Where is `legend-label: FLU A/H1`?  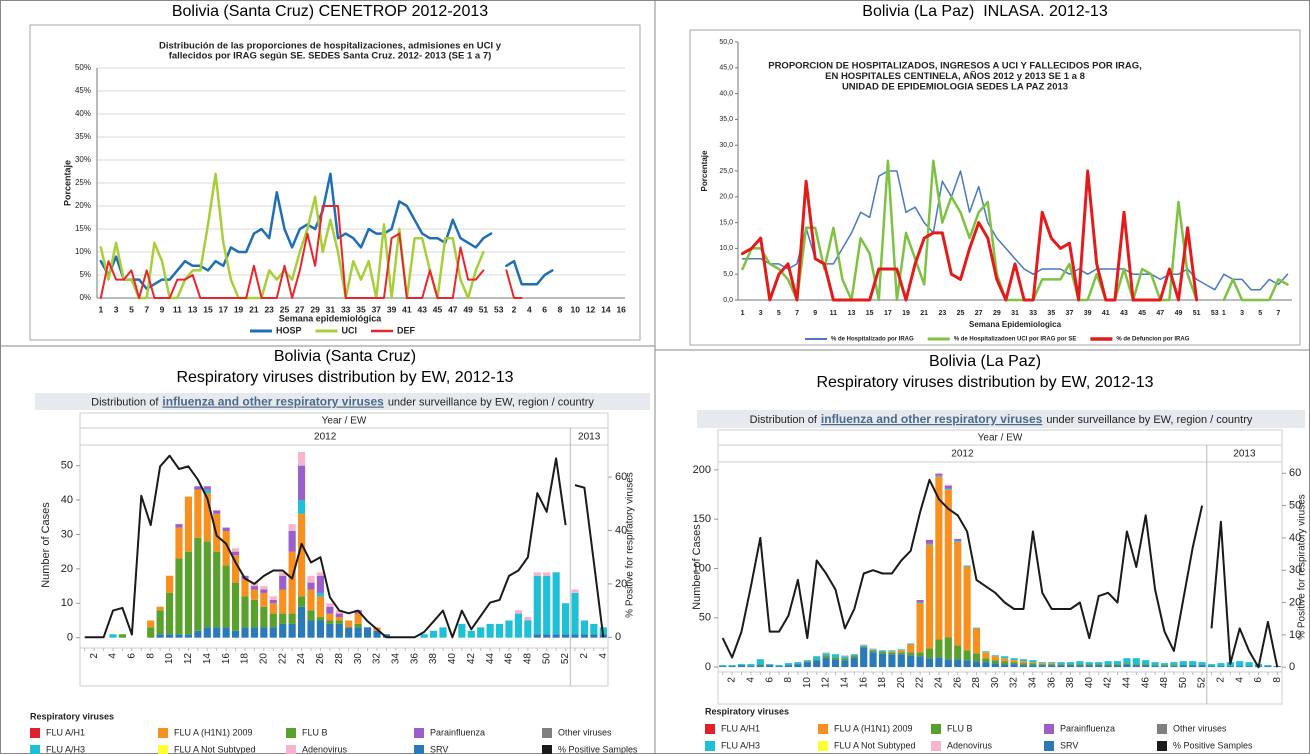 legend-label: FLU A/H1 is located at coordinates (65, 732).